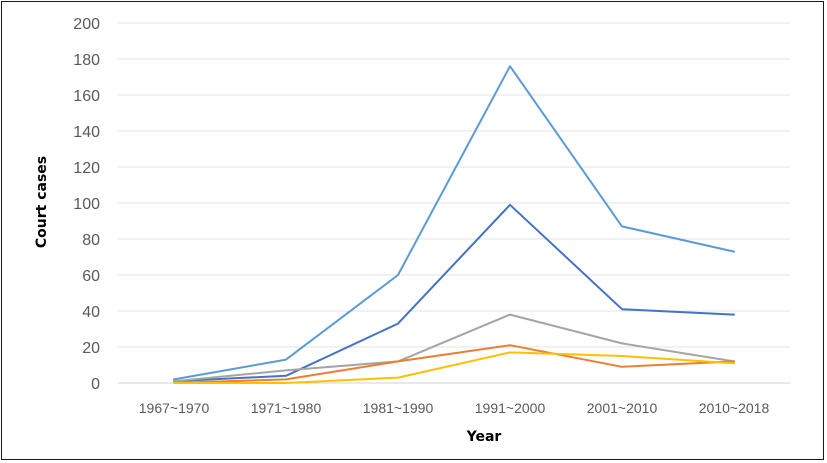 Image resolution: width=827 pixels, height=463 pixels. What do you see at coordinates (622, 408) in the screenshot?
I see `x-tick-label: 2001~2010` at bounding box center [622, 408].